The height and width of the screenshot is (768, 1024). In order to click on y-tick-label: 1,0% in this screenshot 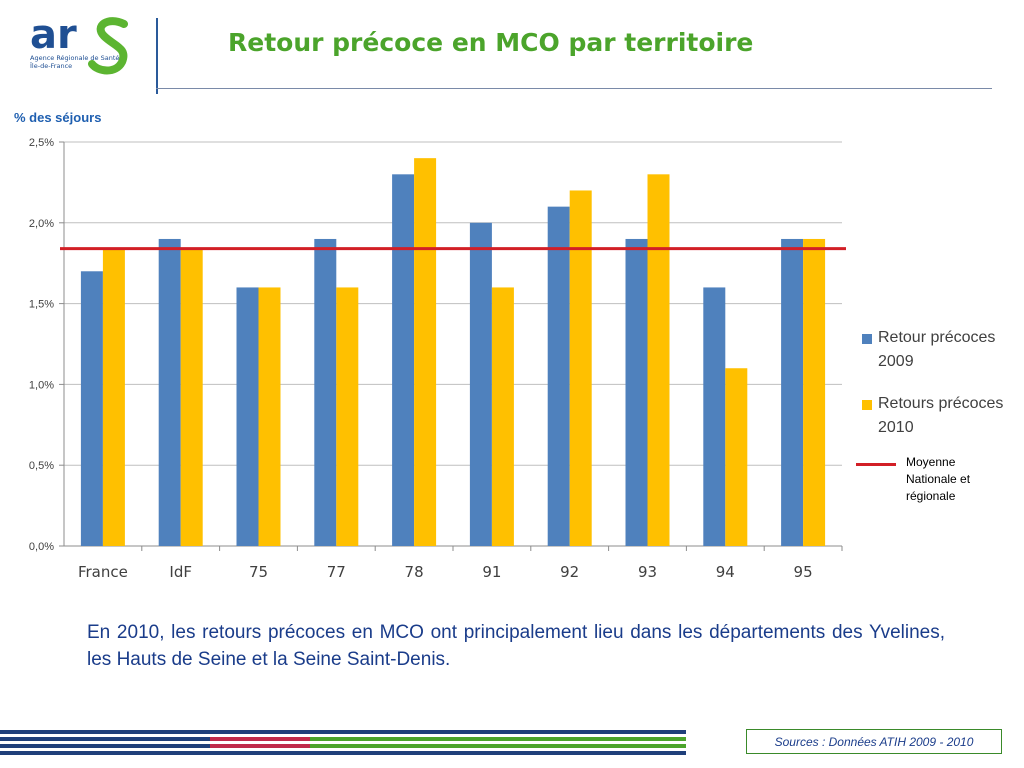, I will do `click(41, 385)`.